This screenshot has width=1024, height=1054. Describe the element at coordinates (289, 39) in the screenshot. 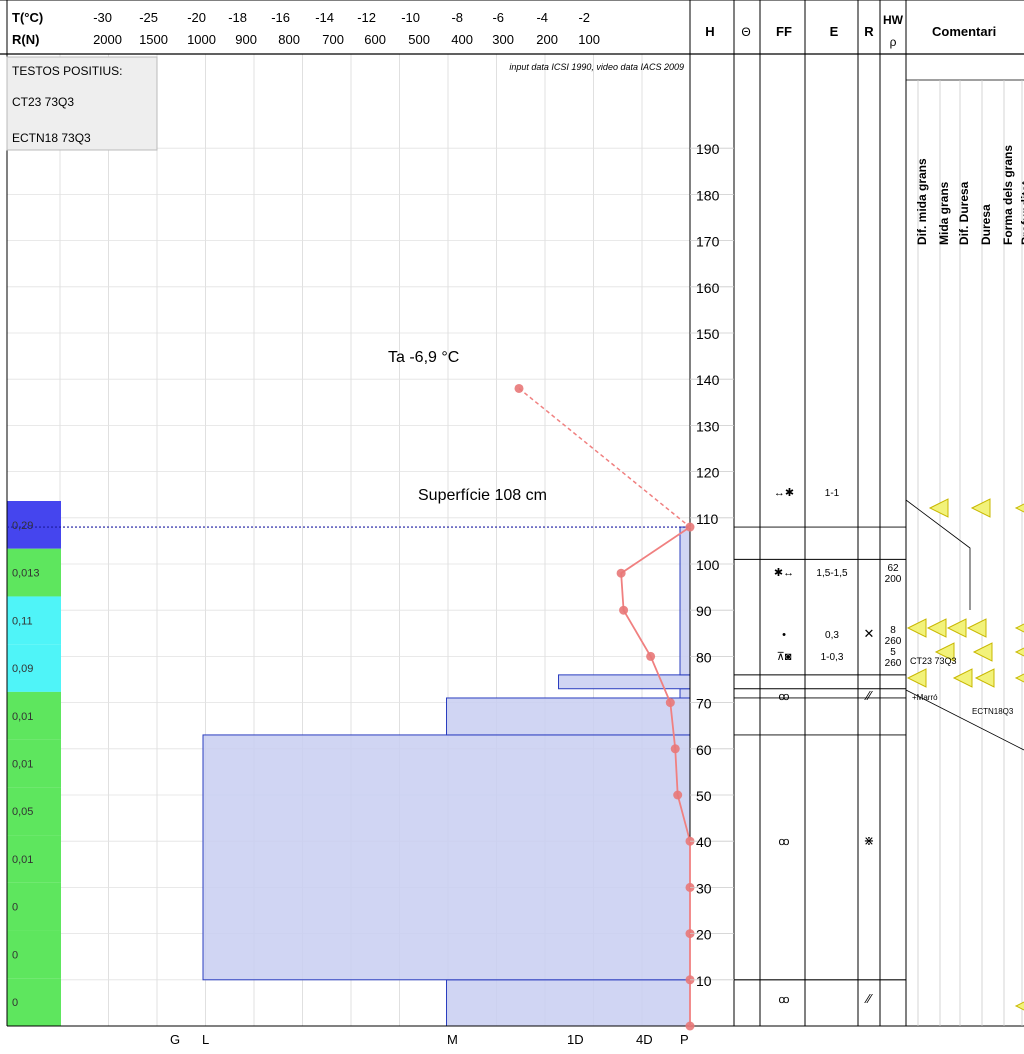

I see `r-tick: 800` at that location.